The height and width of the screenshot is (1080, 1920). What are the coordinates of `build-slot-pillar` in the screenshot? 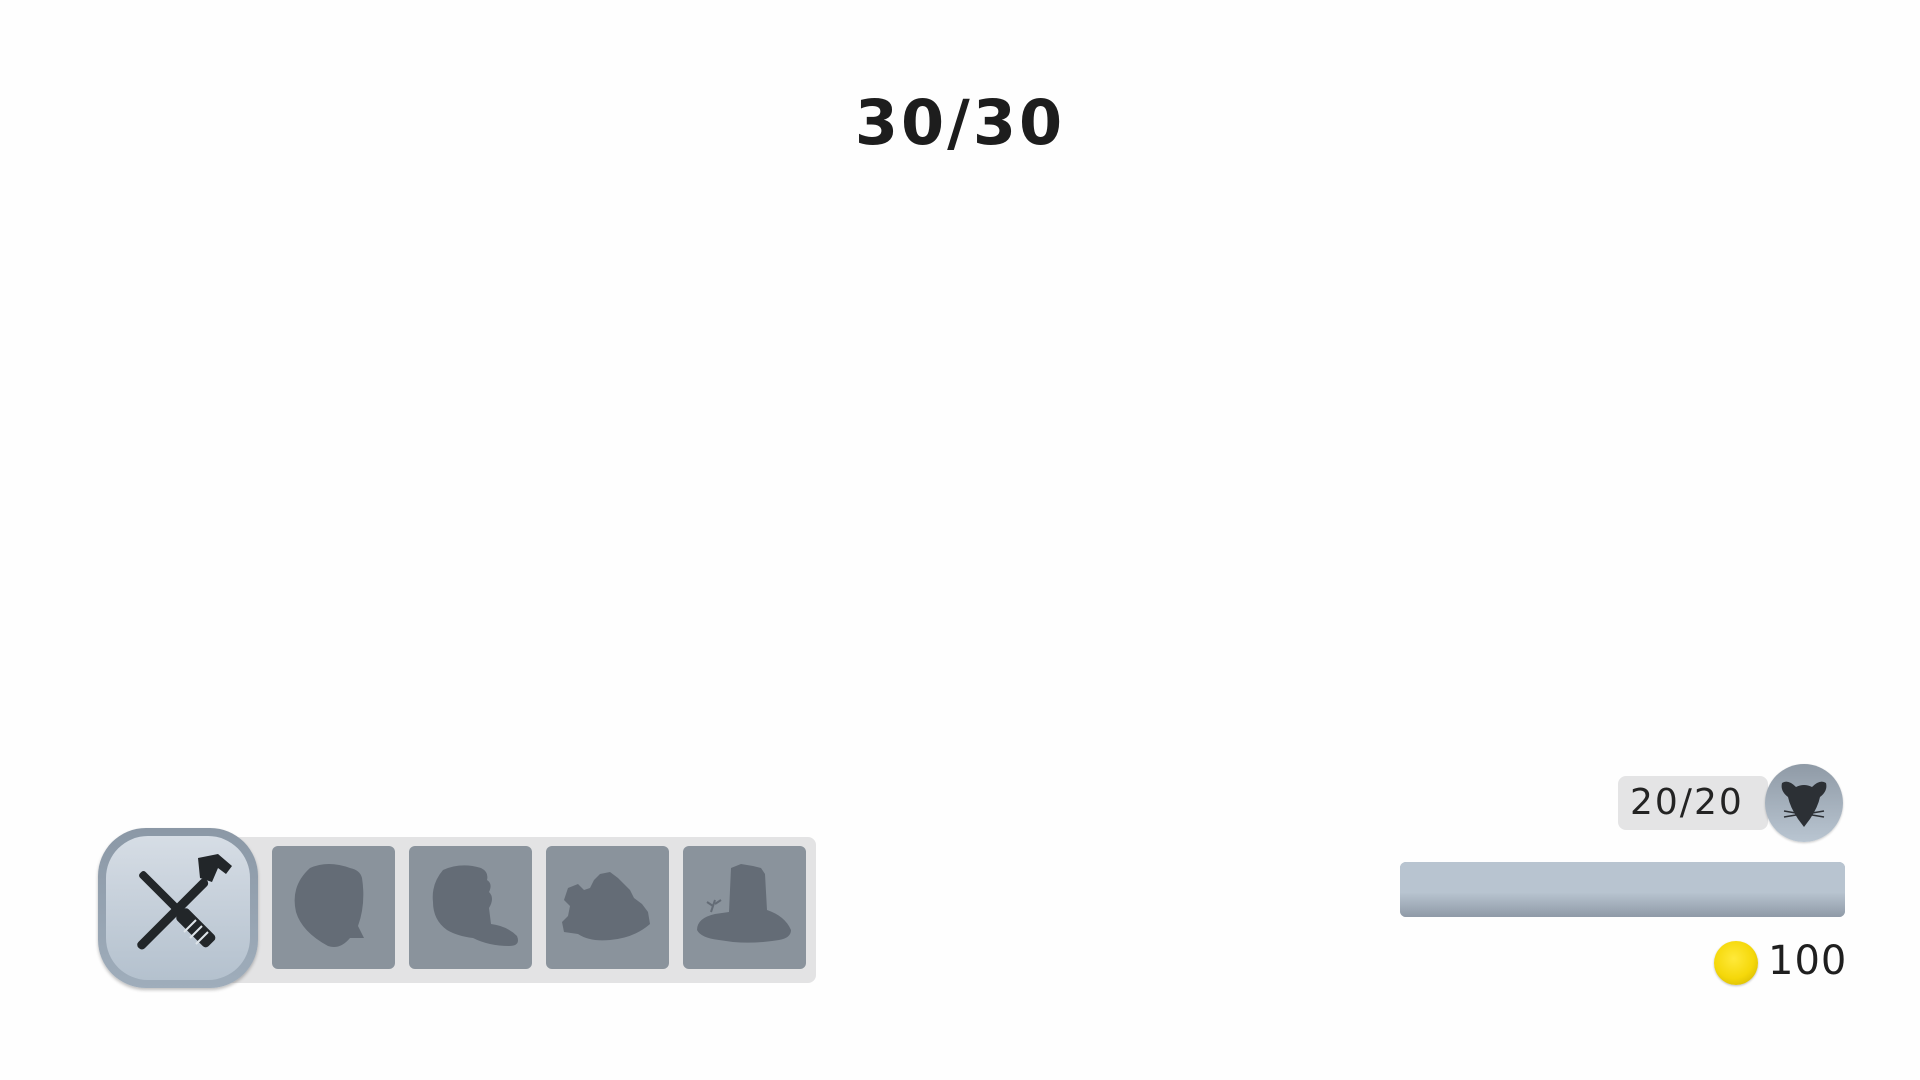 It's located at (744, 907).